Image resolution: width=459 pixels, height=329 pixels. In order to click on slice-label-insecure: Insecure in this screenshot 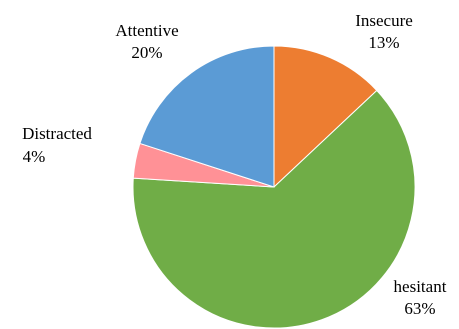, I will do `click(384, 20)`.